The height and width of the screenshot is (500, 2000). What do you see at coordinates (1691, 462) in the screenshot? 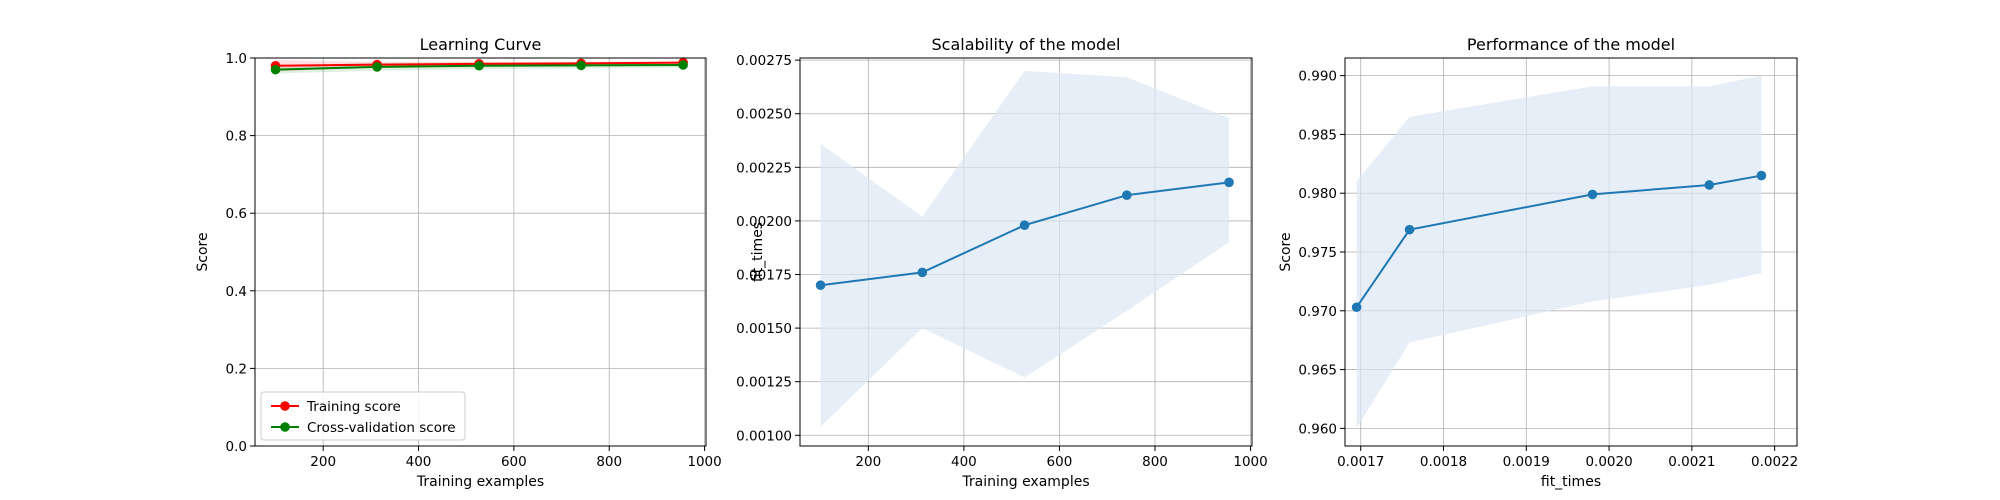
I see `x-tick-label: 0.0021` at bounding box center [1691, 462].